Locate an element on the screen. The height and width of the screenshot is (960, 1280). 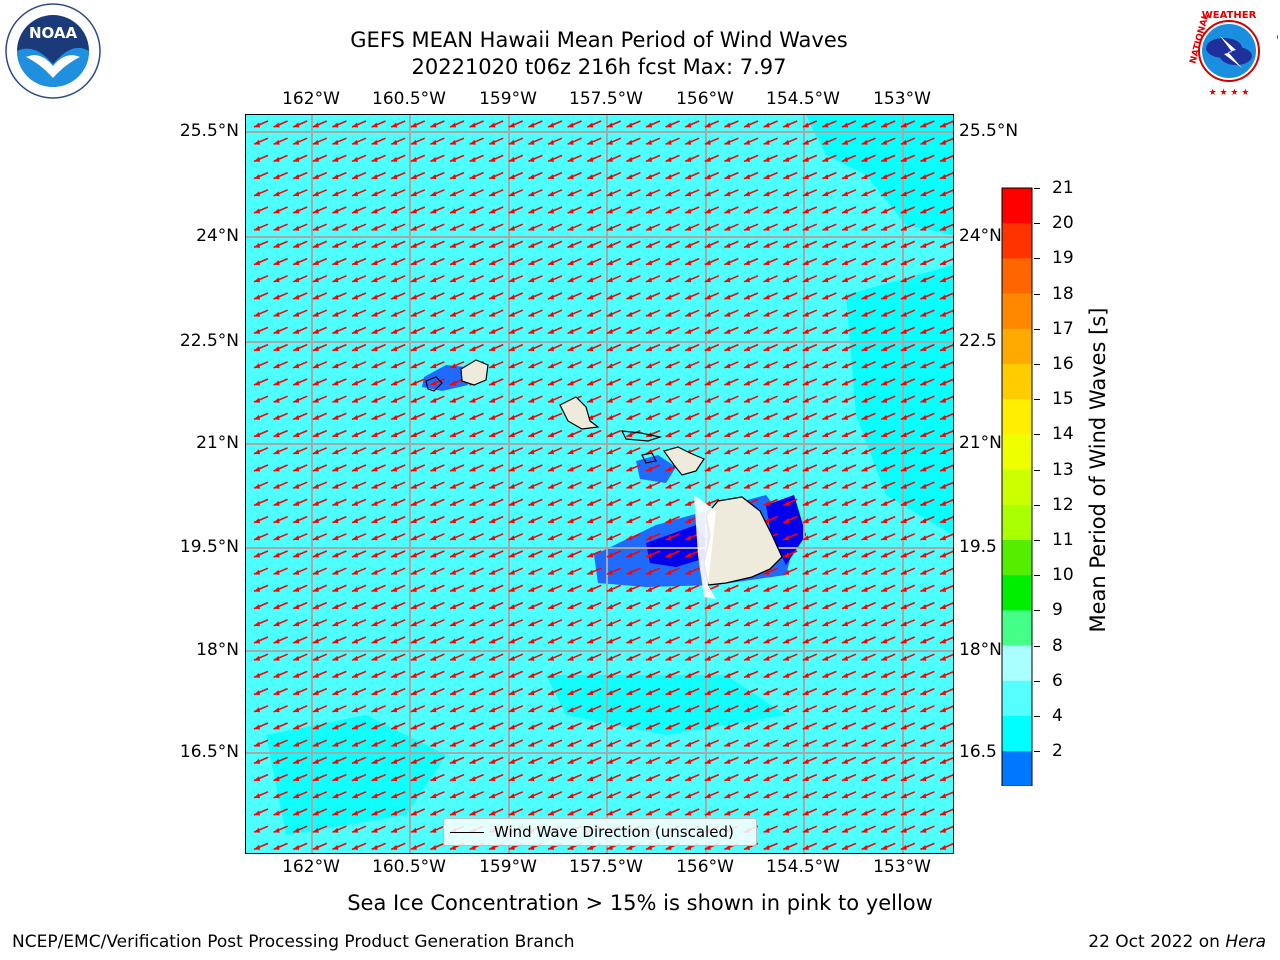
colorbar is located at coordinates (1018, 502).